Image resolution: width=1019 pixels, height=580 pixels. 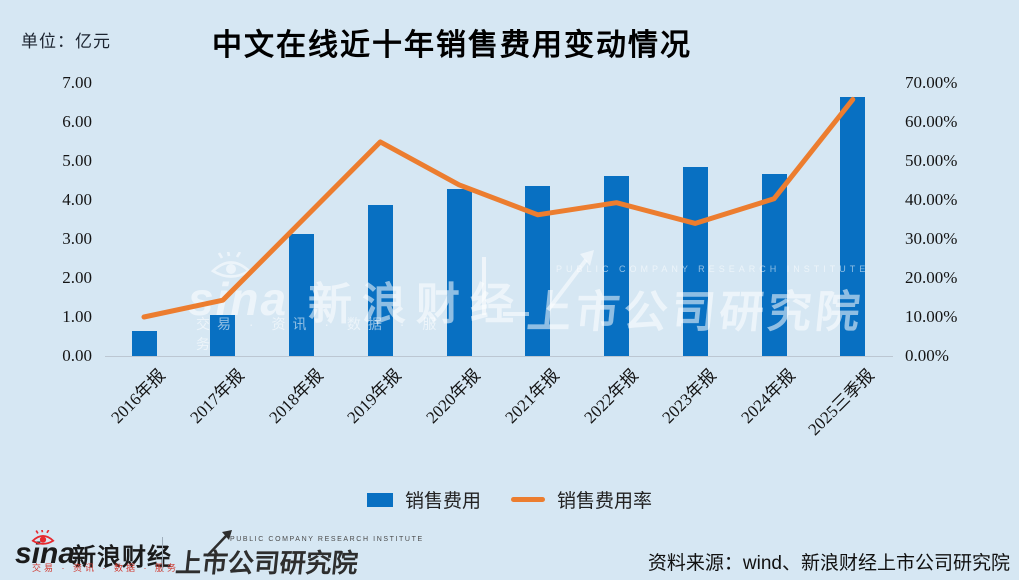 I want to click on bar-2018年报, so click(x=301, y=294).